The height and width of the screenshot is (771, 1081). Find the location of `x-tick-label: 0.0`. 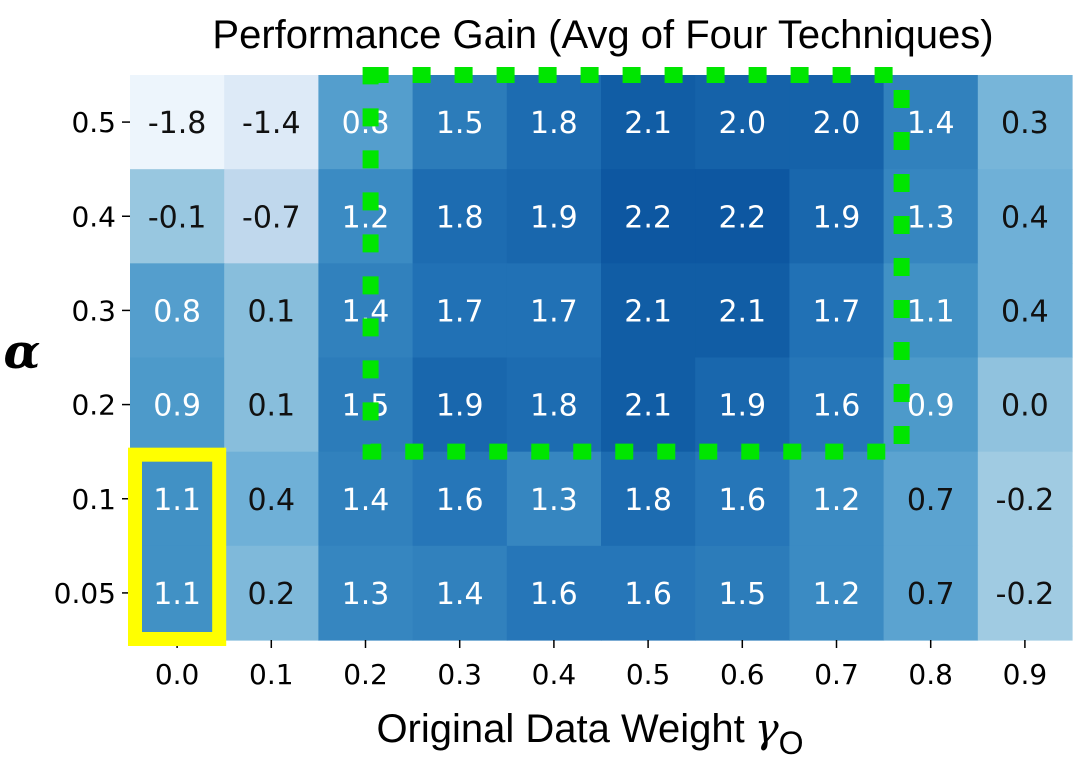

x-tick-label: 0.0 is located at coordinates (177, 674).